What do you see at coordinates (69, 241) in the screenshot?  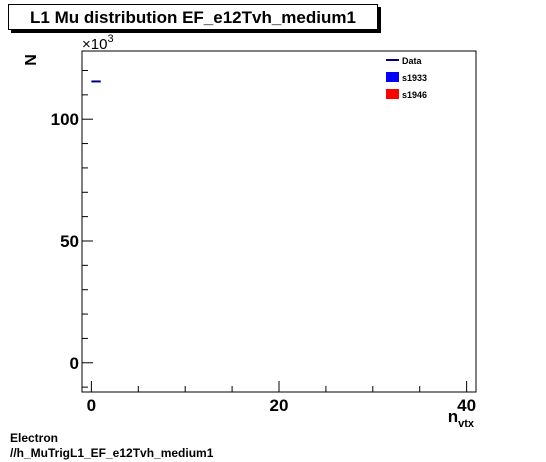 I see `y-tick-label: 50` at bounding box center [69, 241].